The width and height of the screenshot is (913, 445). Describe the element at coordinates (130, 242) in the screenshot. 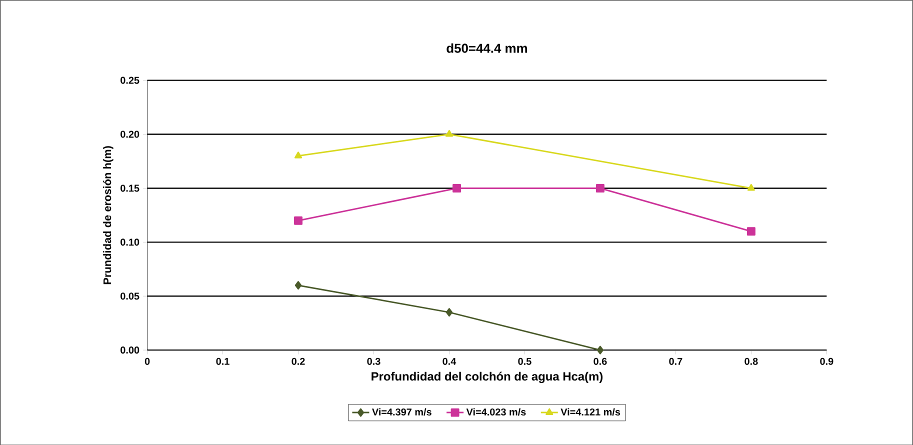

I see `y-tick-label: 0.10` at that location.